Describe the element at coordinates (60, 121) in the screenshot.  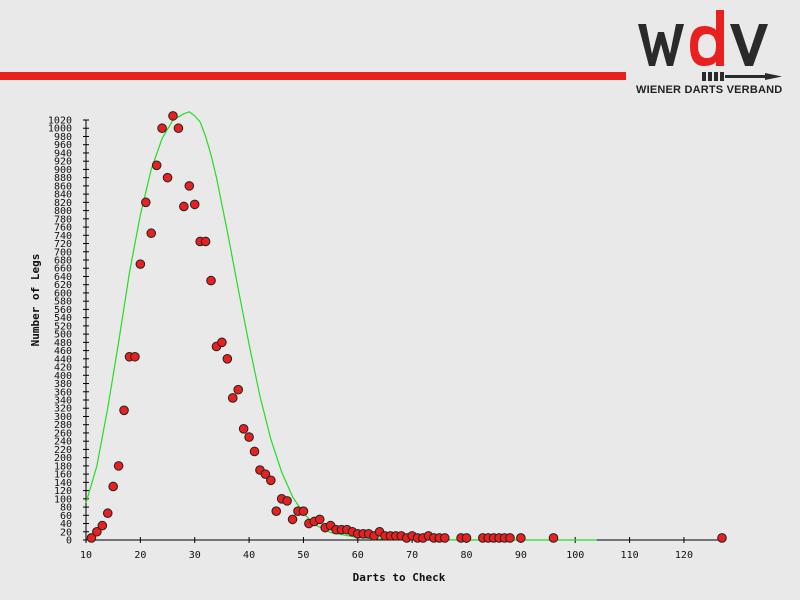
I see `y-tick-label: 1020` at that location.